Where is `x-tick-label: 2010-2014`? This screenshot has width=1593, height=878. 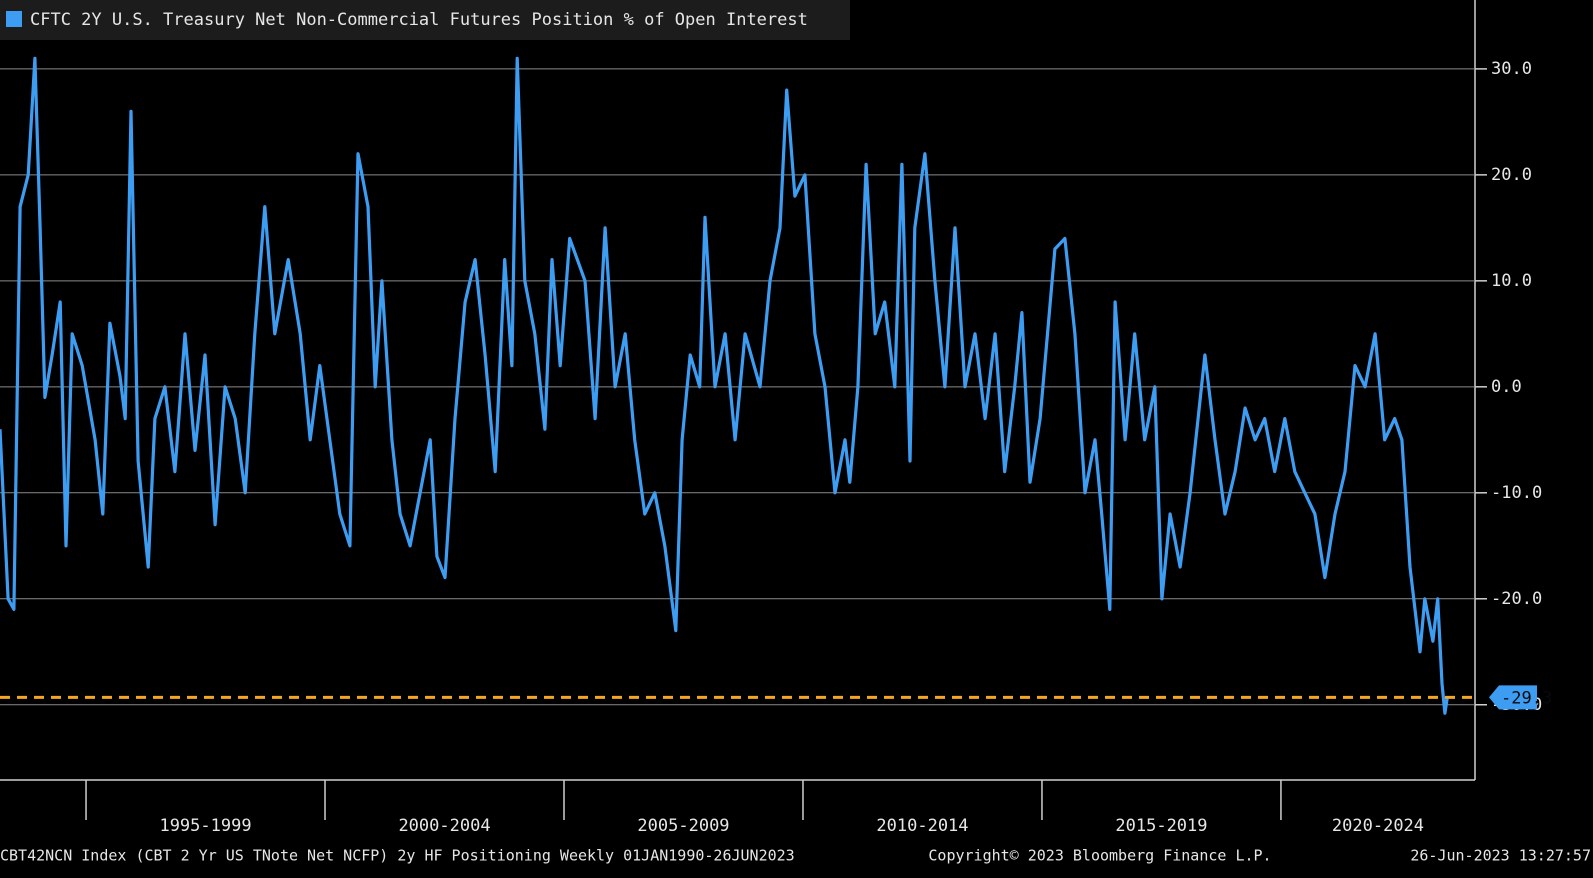
x-tick-label: 2010-2014 is located at coordinates (922, 826).